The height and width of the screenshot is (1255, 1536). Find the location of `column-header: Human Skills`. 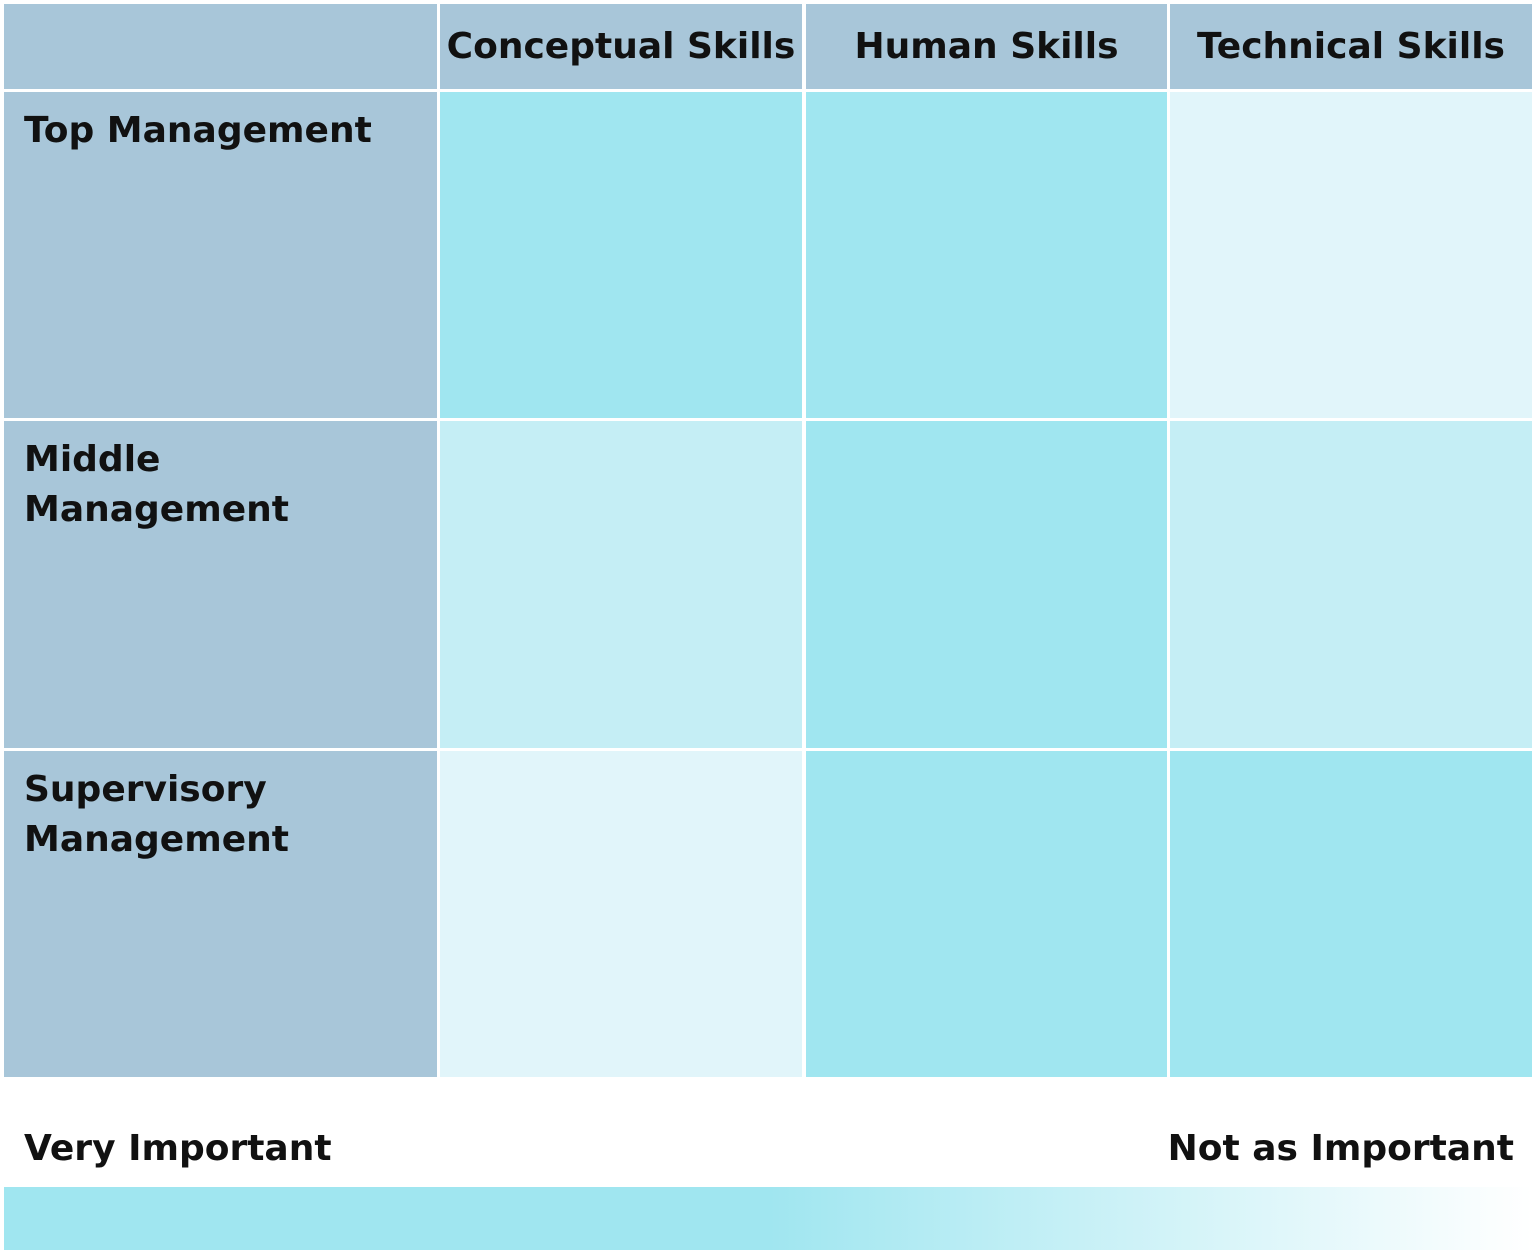

column-header: Human Skills is located at coordinates (986, 46).